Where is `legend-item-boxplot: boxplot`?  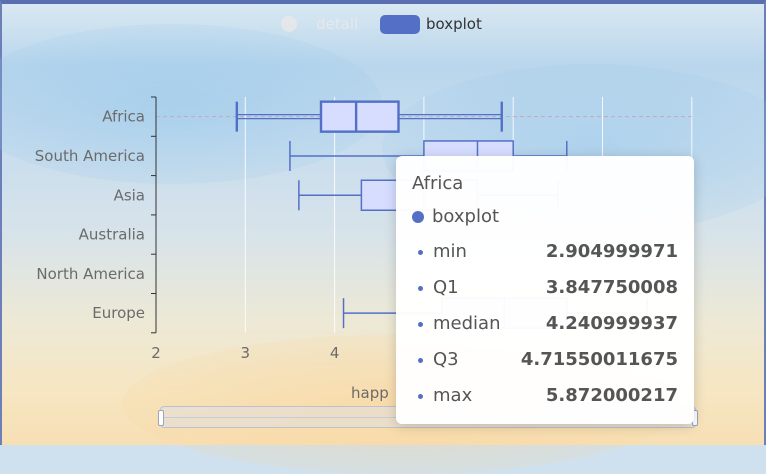 legend-item-boxplot: boxplot is located at coordinates (431, 24).